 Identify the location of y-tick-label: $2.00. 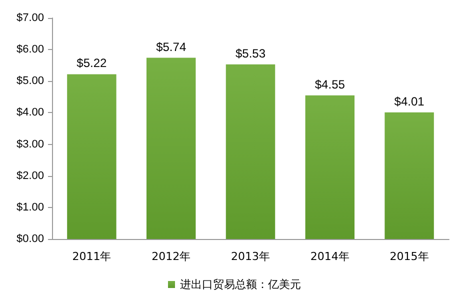
(30, 176).